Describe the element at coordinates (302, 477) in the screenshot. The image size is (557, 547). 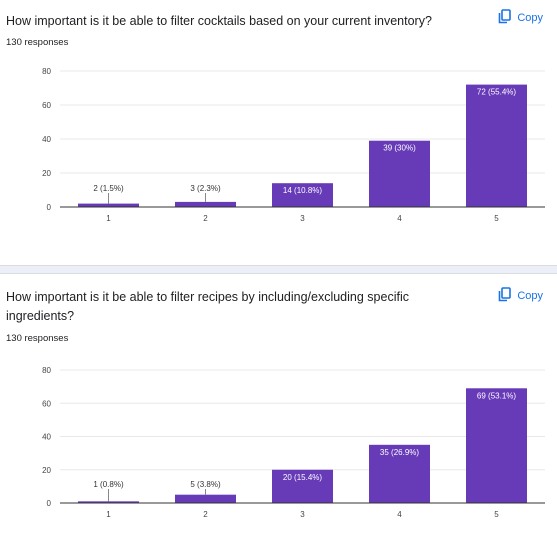
I see `data-label: 20 (15.4%)` at that location.